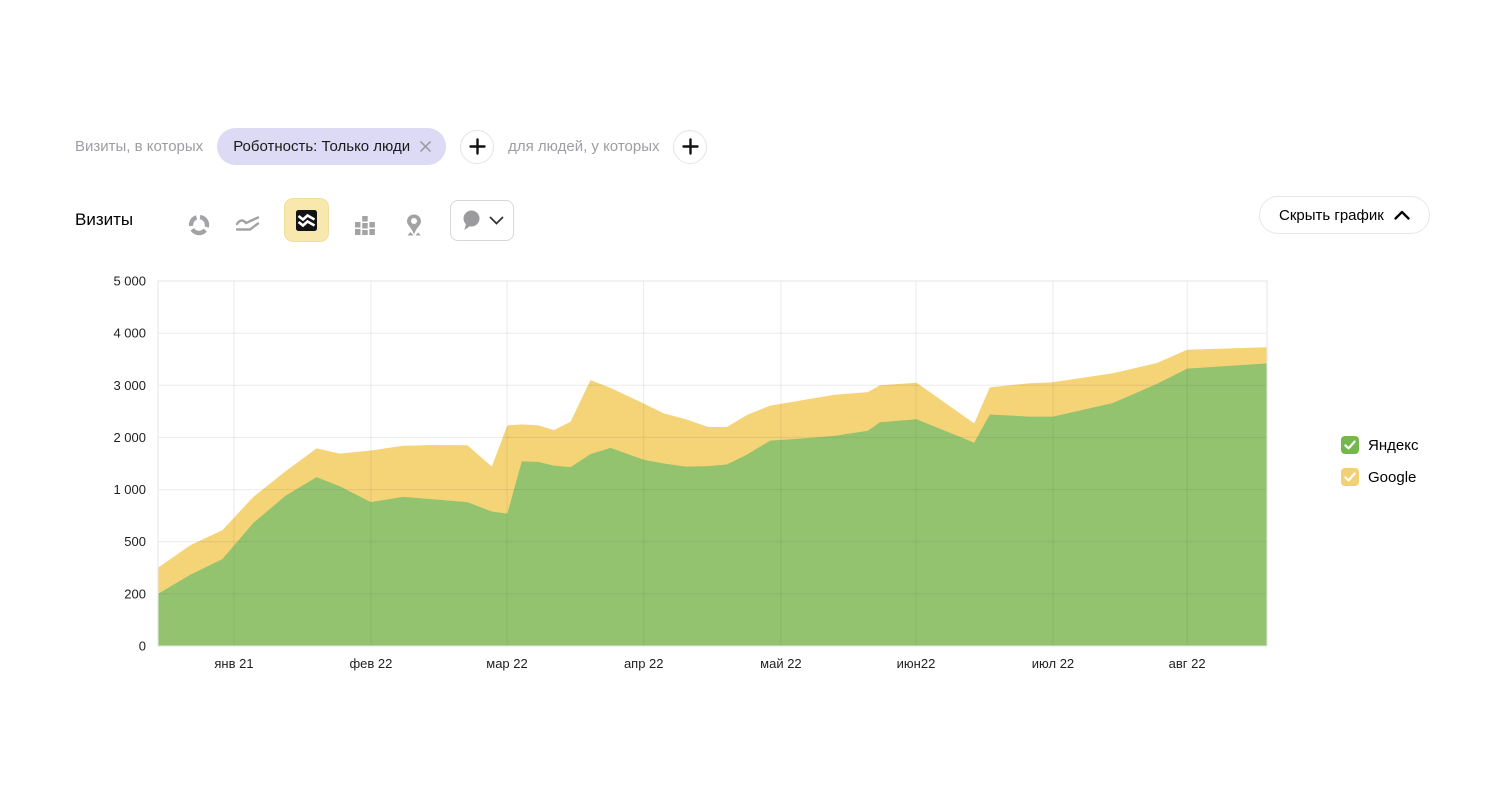 The image size is (1500, 800). I want to click on filter-prefix-label: Визиты, в которых, so click(139, 146).